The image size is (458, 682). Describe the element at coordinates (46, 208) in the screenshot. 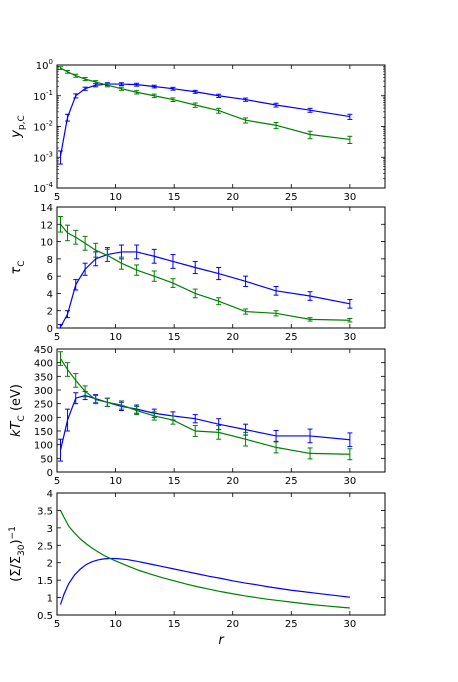

I see `y-tick-label: 14` at that location.